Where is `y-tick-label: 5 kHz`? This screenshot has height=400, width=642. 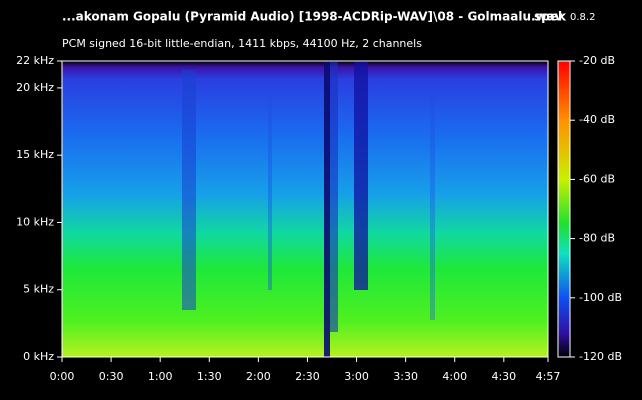 y-tick-label: 5 kHz is located at coordinates (38, 289).